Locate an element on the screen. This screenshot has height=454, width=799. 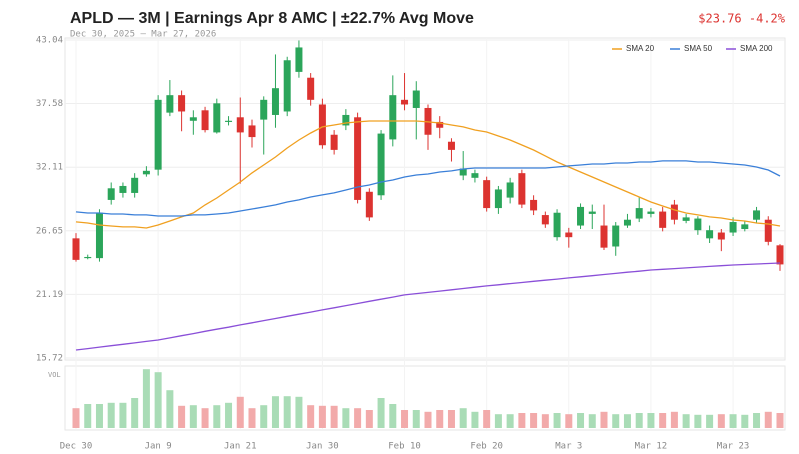
y-tick-label: 21.19 is located at coordinates (49, 295).